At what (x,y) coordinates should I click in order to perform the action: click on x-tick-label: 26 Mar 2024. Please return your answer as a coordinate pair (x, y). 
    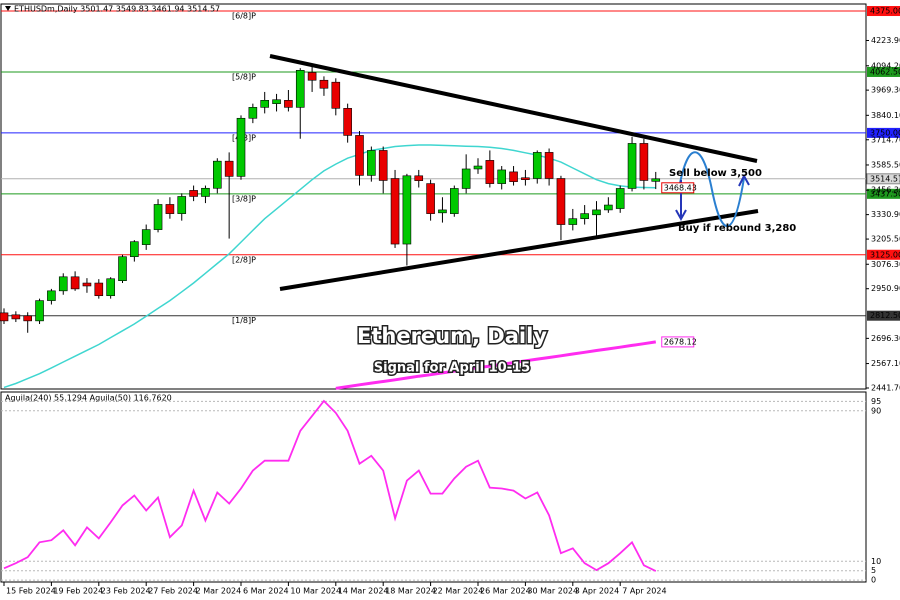
    Looking at the image, I should click on (505, 591).